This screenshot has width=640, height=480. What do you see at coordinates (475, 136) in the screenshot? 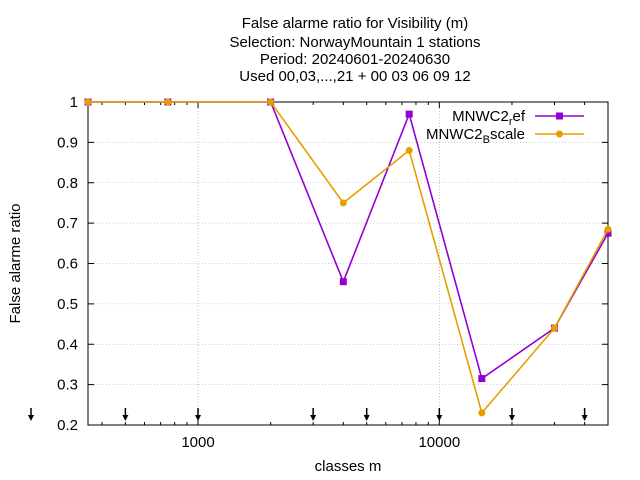
I see `legend-label: MNWC2Bscale` at bounding box center [475, 136].